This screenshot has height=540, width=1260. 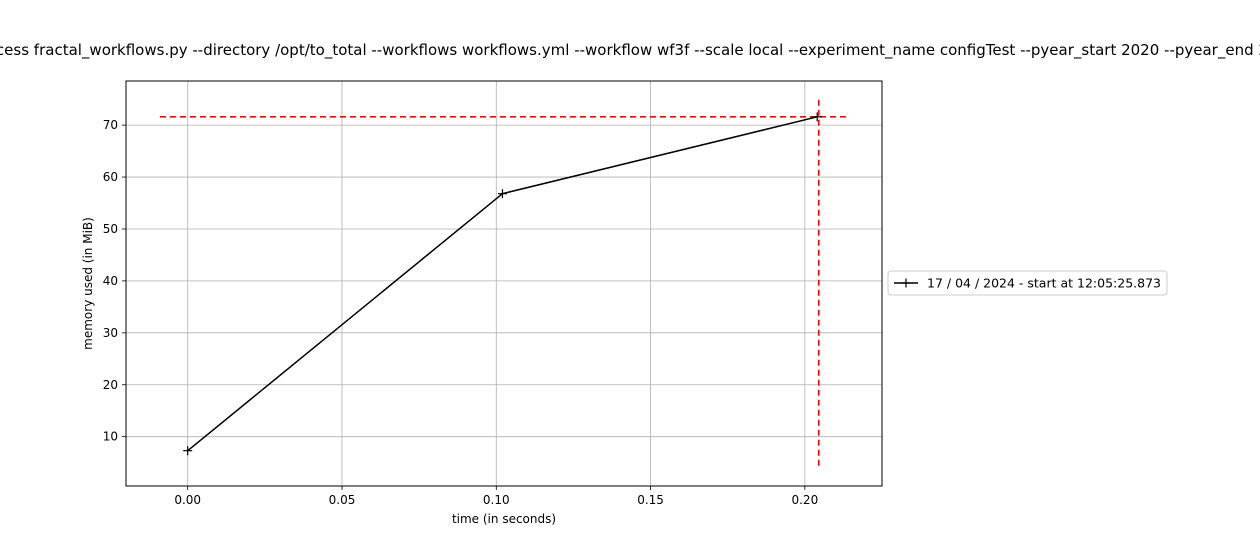 I want to click on x-tick-label: 0.05, so click(x=342, y=500).